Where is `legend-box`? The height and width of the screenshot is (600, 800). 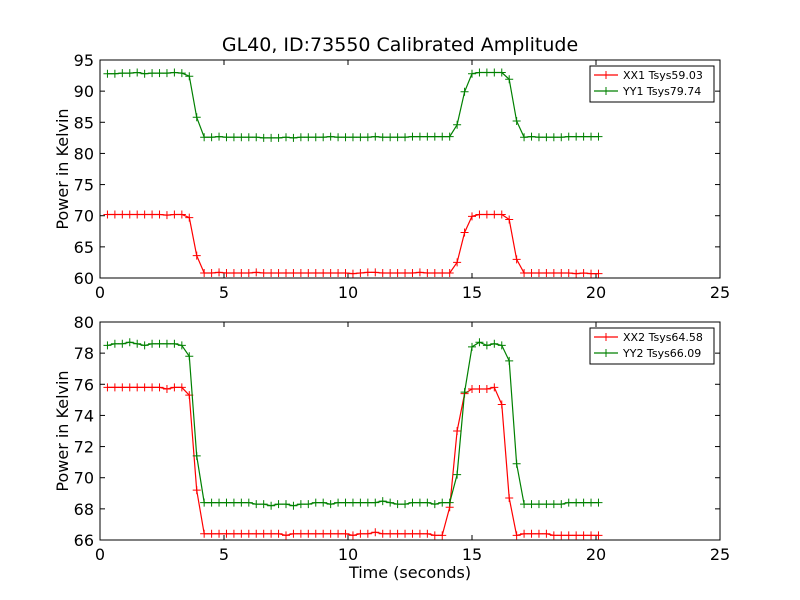
legend-box is located at coordinates (652, 84).